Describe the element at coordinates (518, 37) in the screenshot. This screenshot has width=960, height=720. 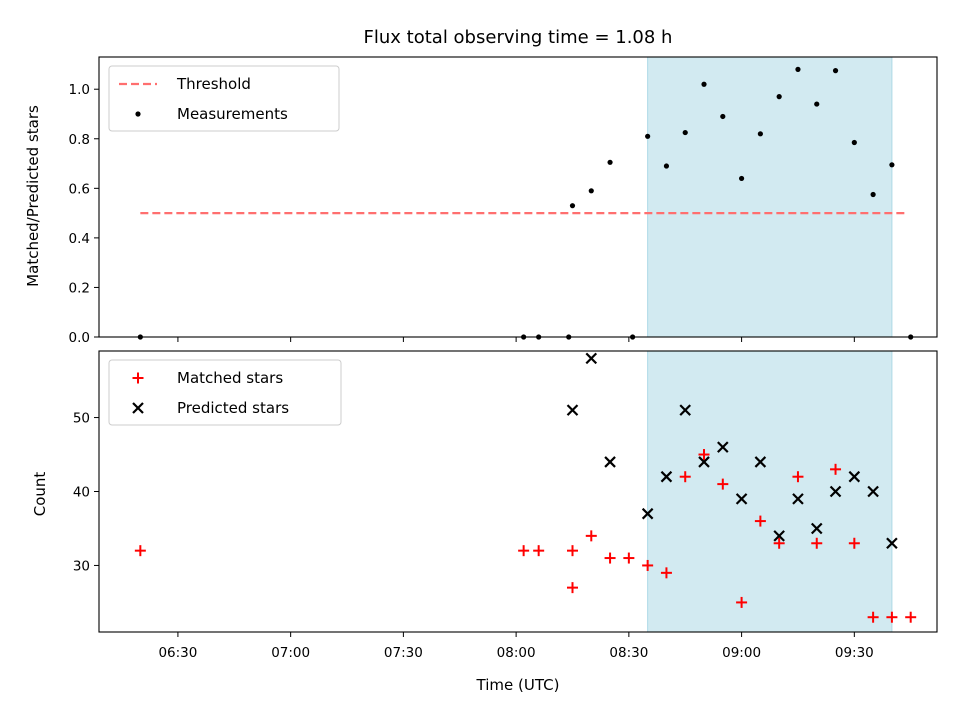
I see `chart-title: Flux total observing time = 1.08 h` at that location.